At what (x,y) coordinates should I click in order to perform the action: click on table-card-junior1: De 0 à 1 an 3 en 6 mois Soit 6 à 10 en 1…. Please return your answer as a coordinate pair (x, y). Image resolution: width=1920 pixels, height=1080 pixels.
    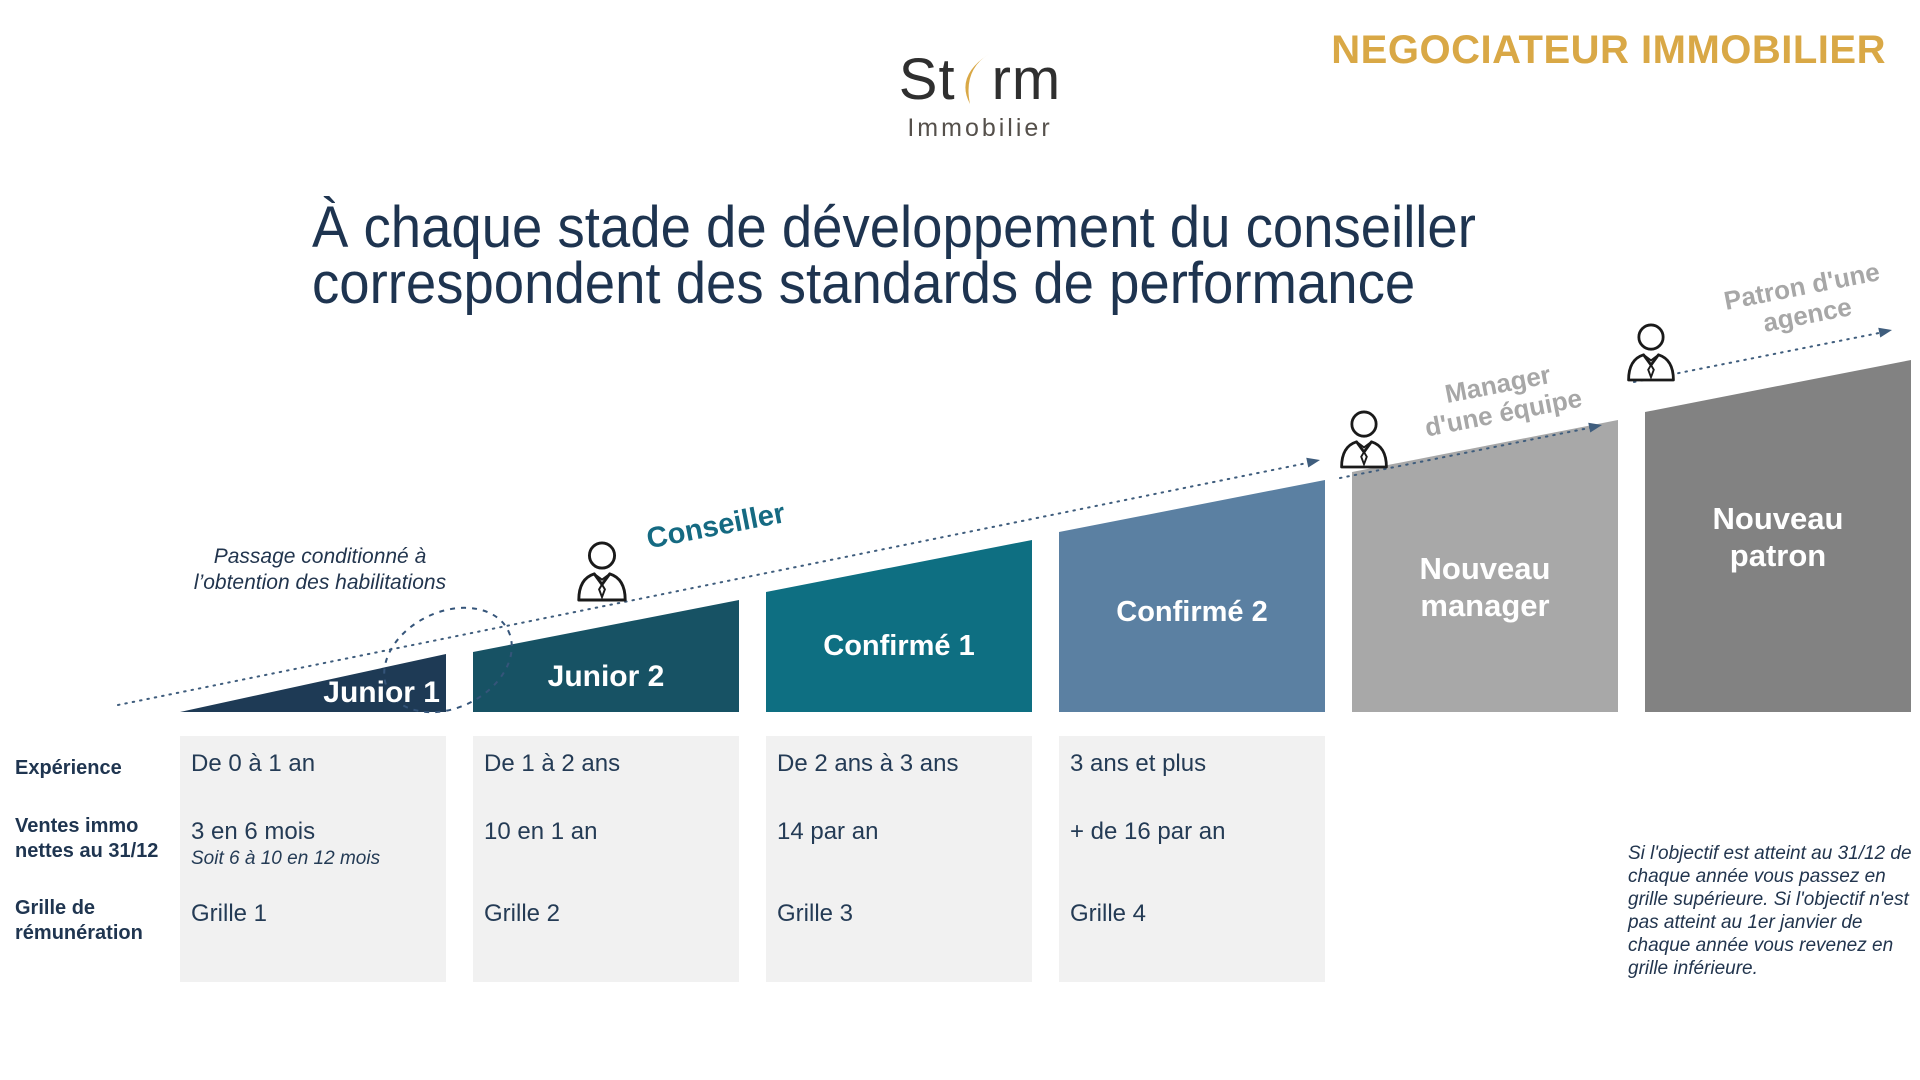
    Looking at the image, I should click on (313, 859).